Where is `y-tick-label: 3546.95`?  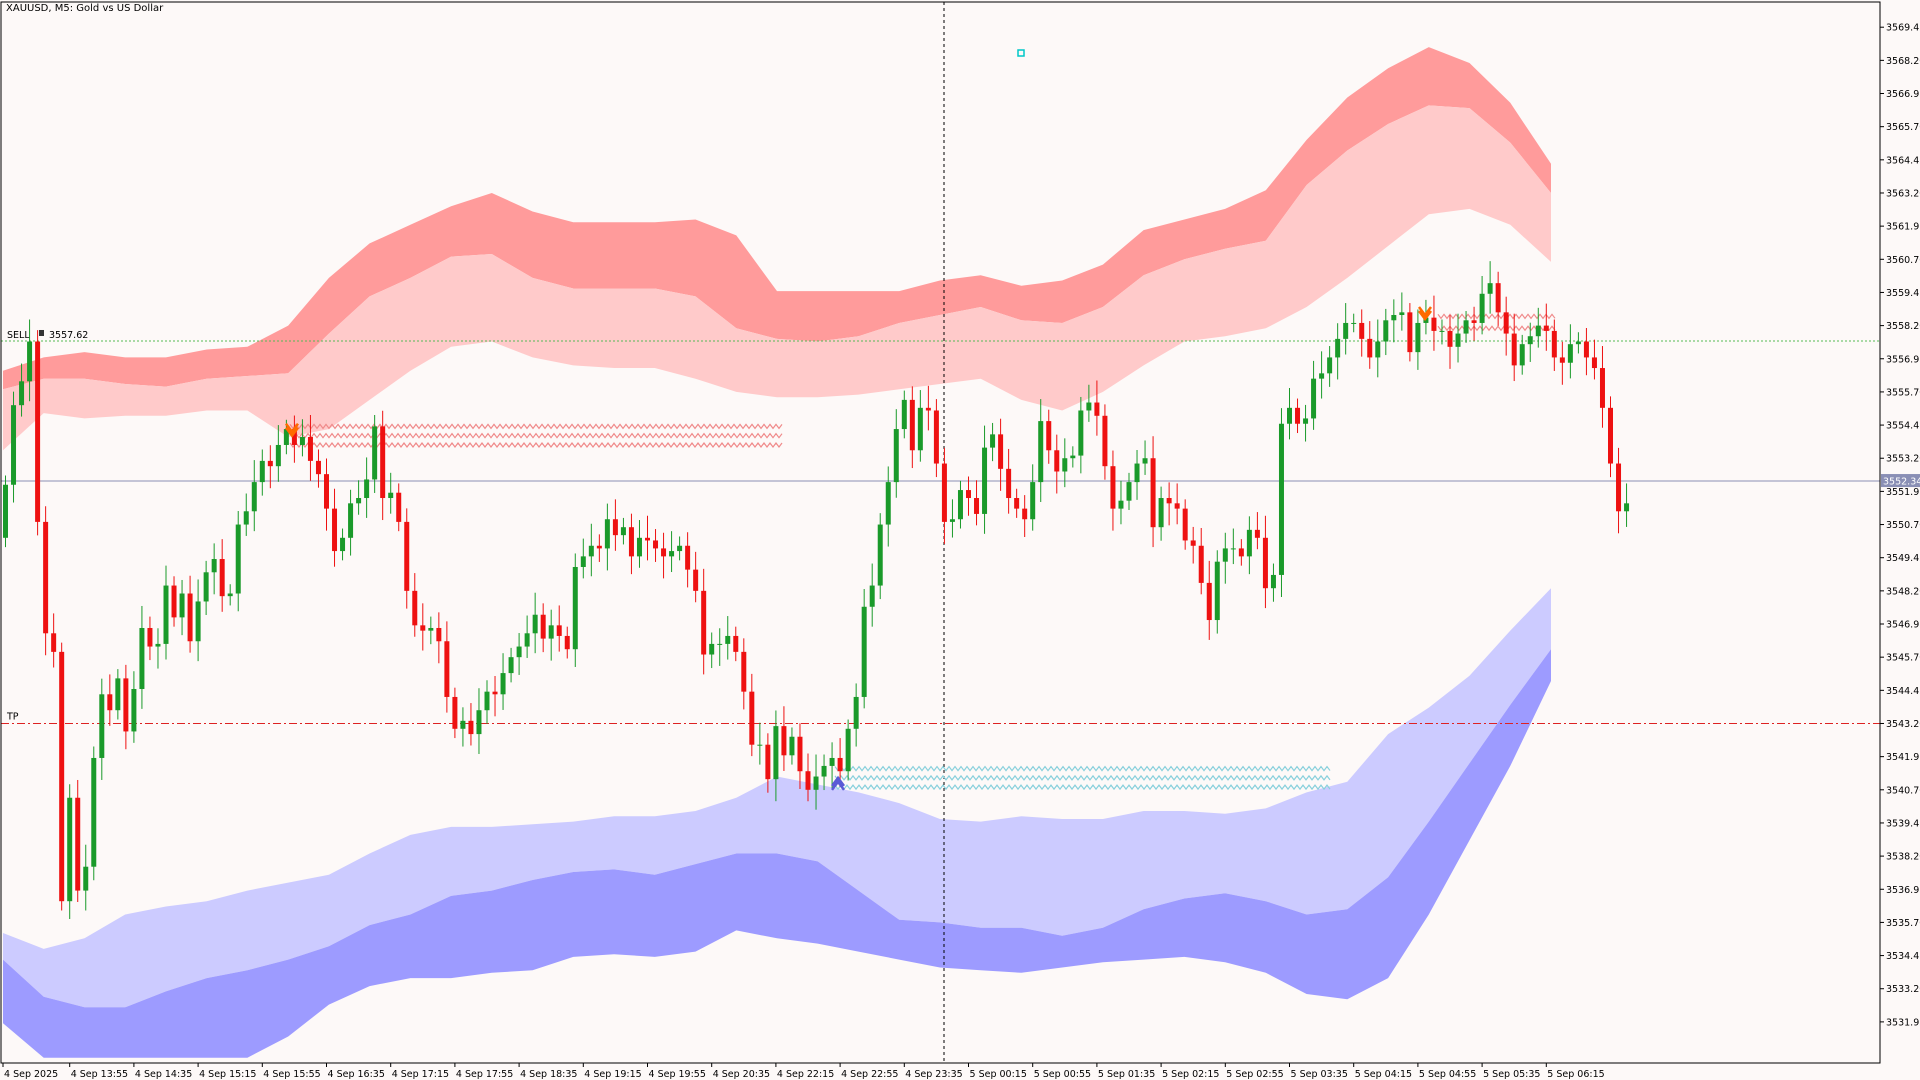 y-tick-label: 3546.95 is located at coordinates (1903, 625).